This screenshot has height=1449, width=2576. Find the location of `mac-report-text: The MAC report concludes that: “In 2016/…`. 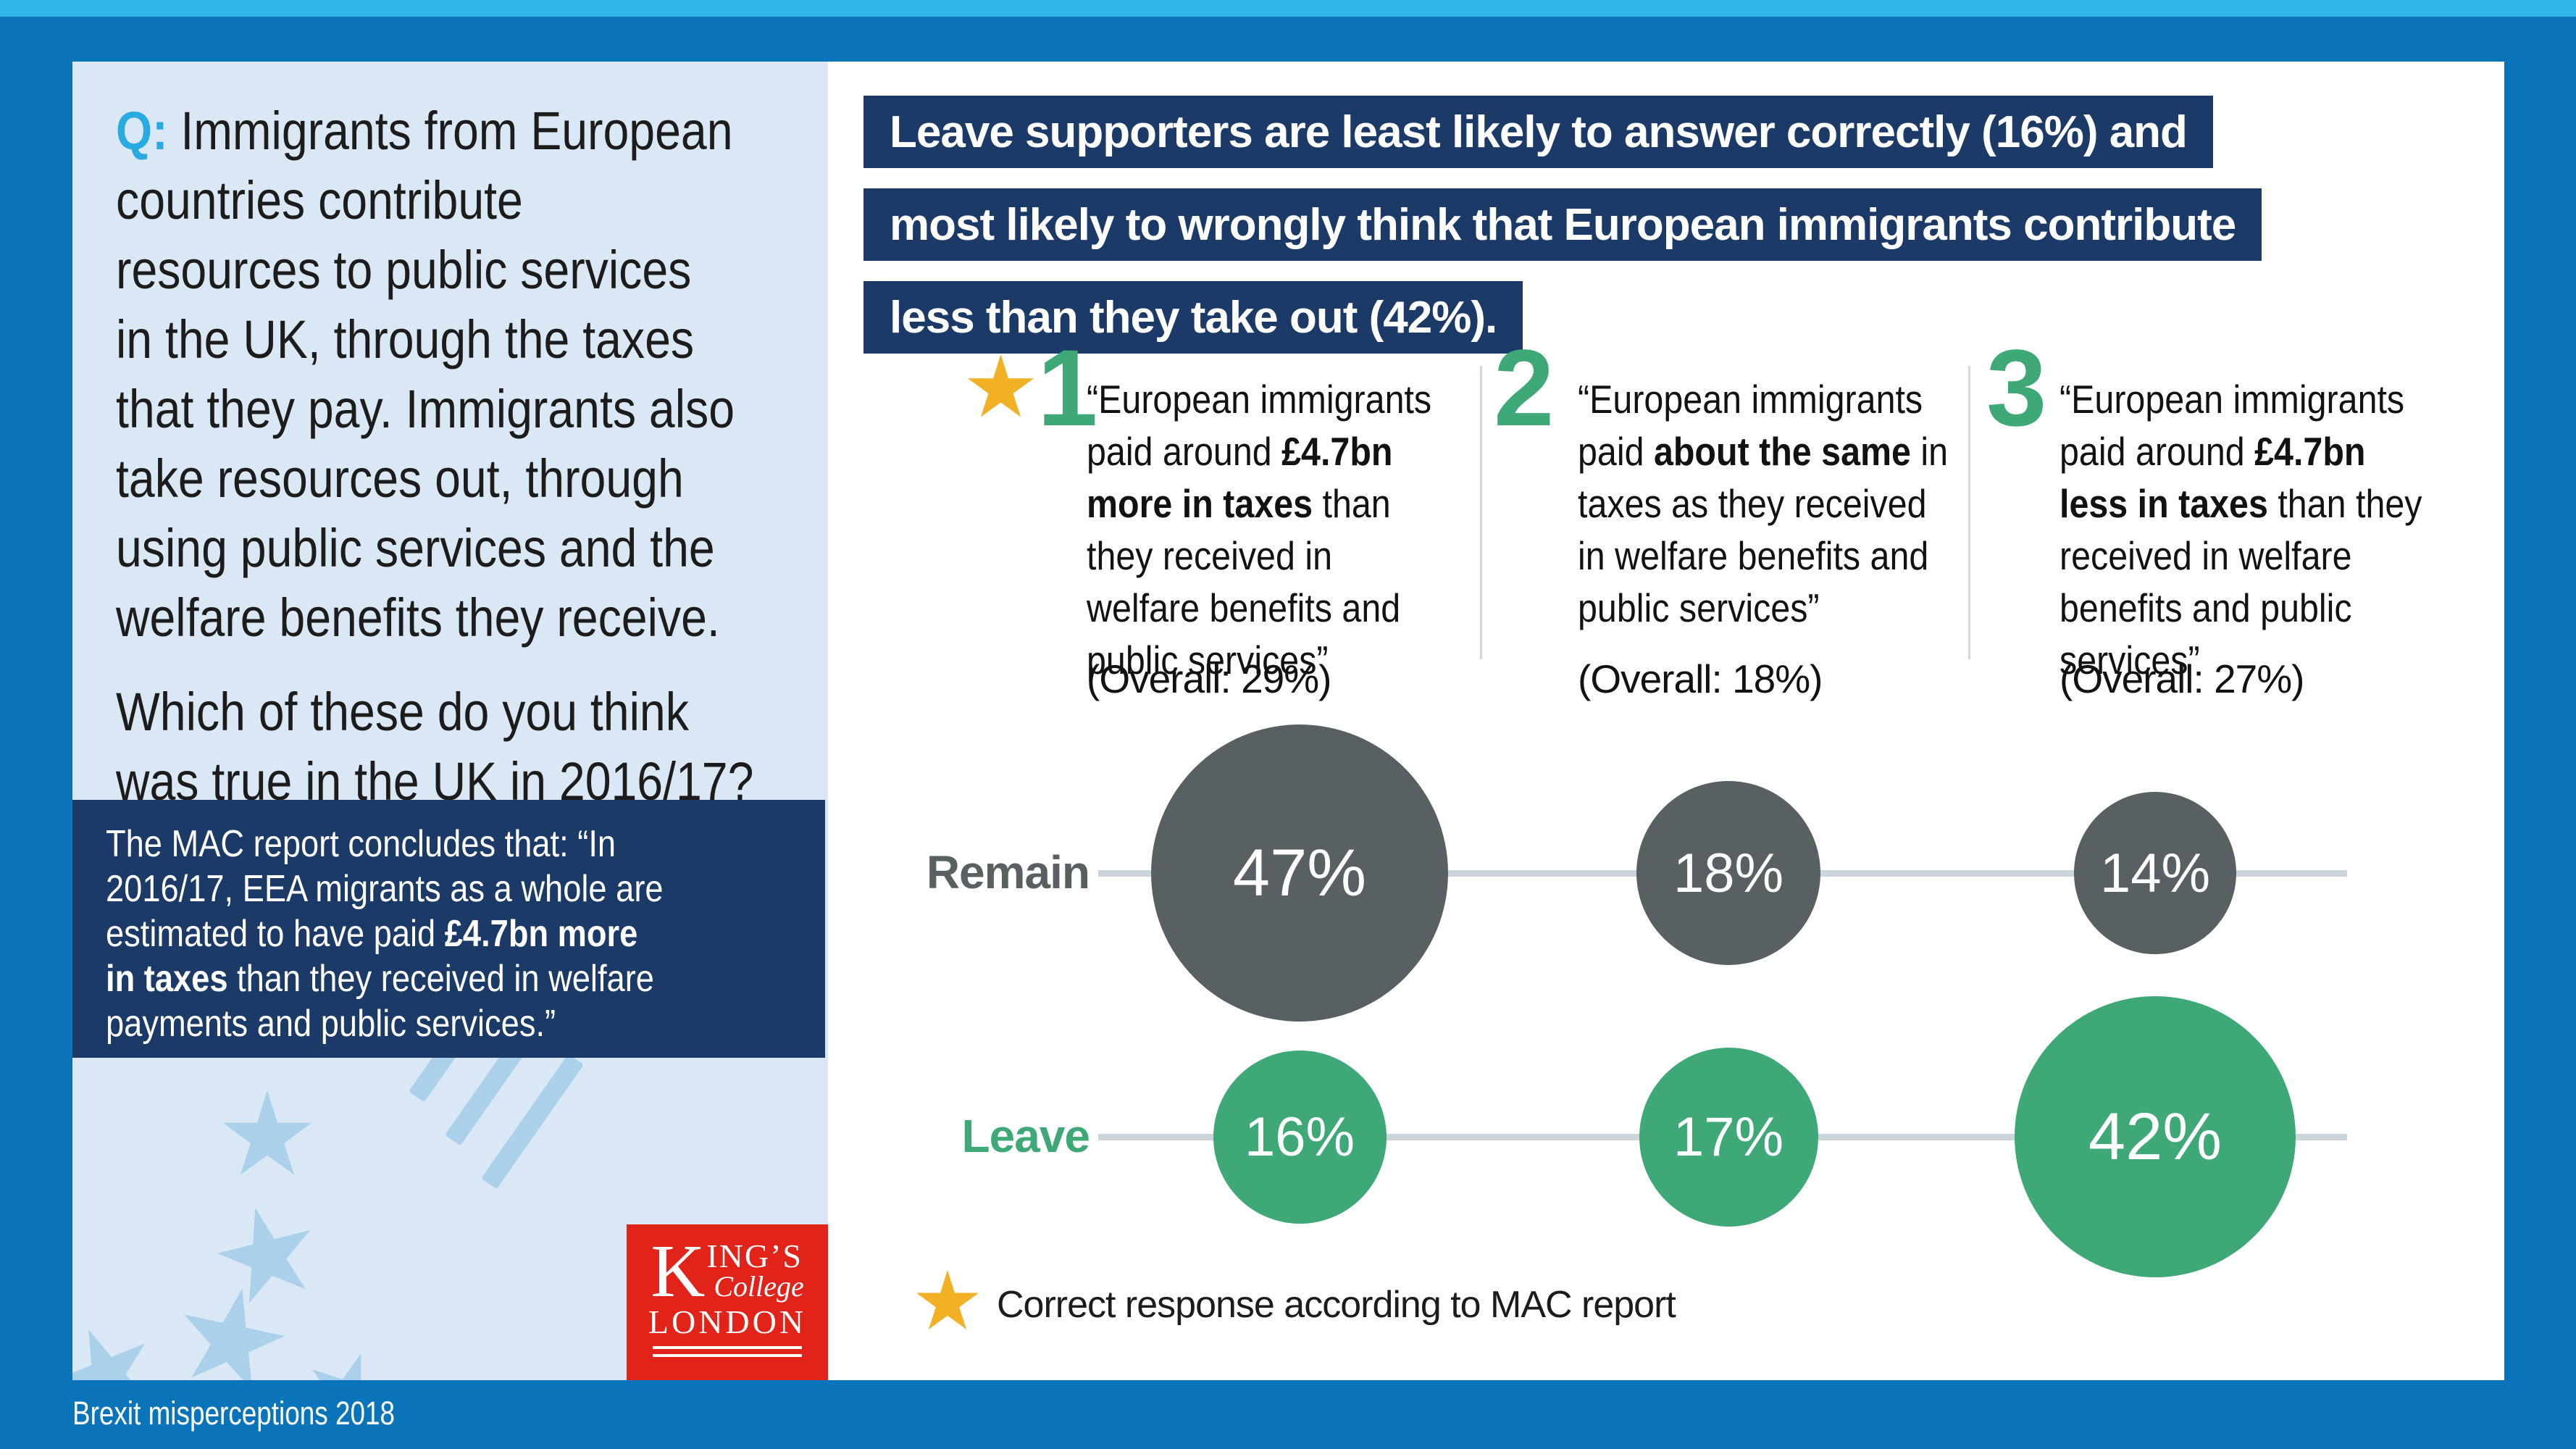

mac-report-text: The MAC report concludes that: “In 2016/… is located at coordinates (467, 934).